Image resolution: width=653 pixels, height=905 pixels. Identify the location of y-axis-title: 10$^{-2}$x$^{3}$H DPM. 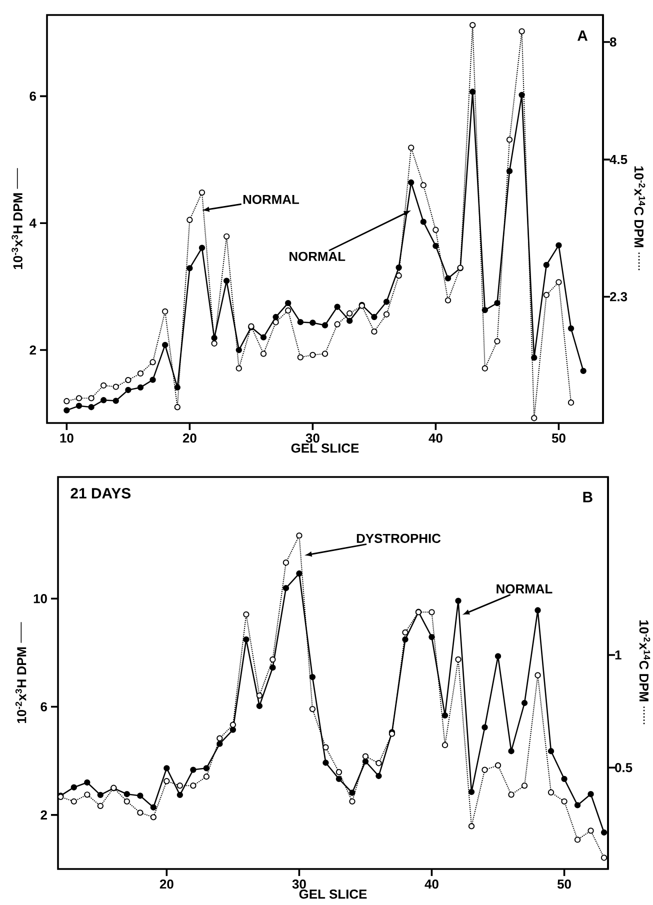
(20, 685).